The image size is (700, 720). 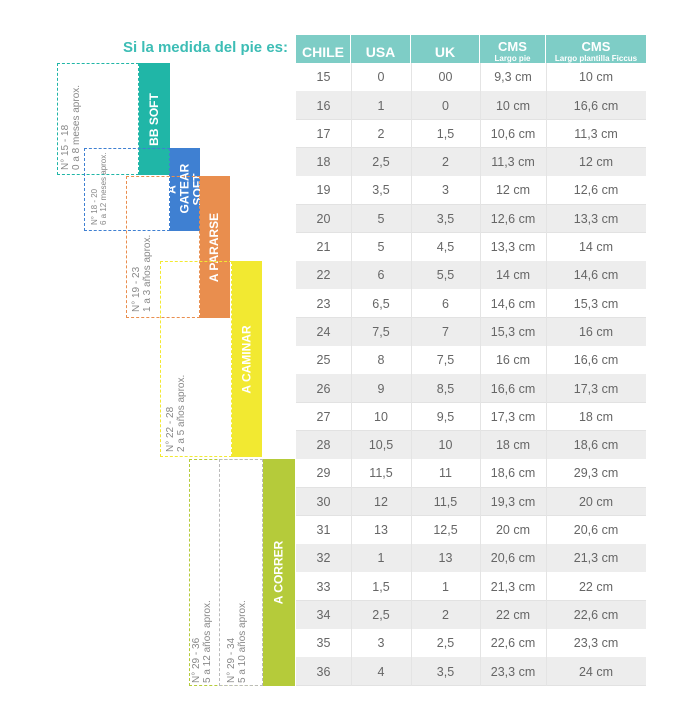 What do you see at coordinates (381, 643) in the screenshot?
I see `table-cell: 3` at bounding box center [381, 643].